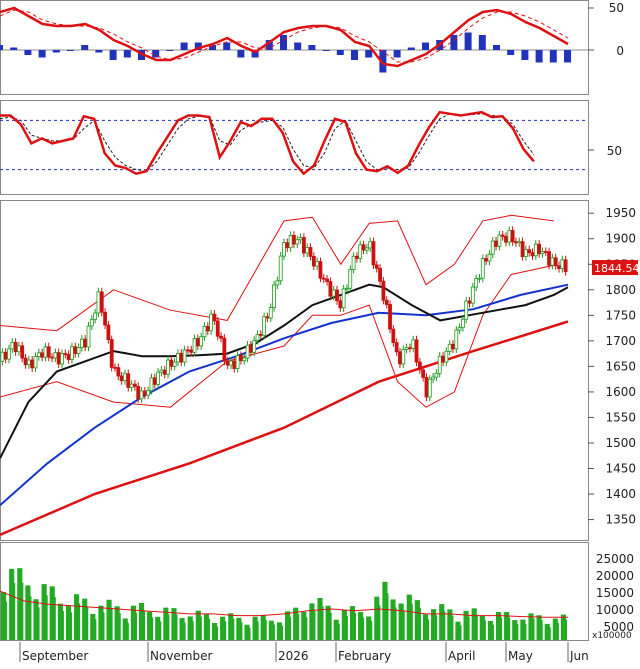 This screenshot has height=669, width=640. Describe the element at coordinates (620, 341) in the screenshot. I see `price-tick-label: 1700` at that location.